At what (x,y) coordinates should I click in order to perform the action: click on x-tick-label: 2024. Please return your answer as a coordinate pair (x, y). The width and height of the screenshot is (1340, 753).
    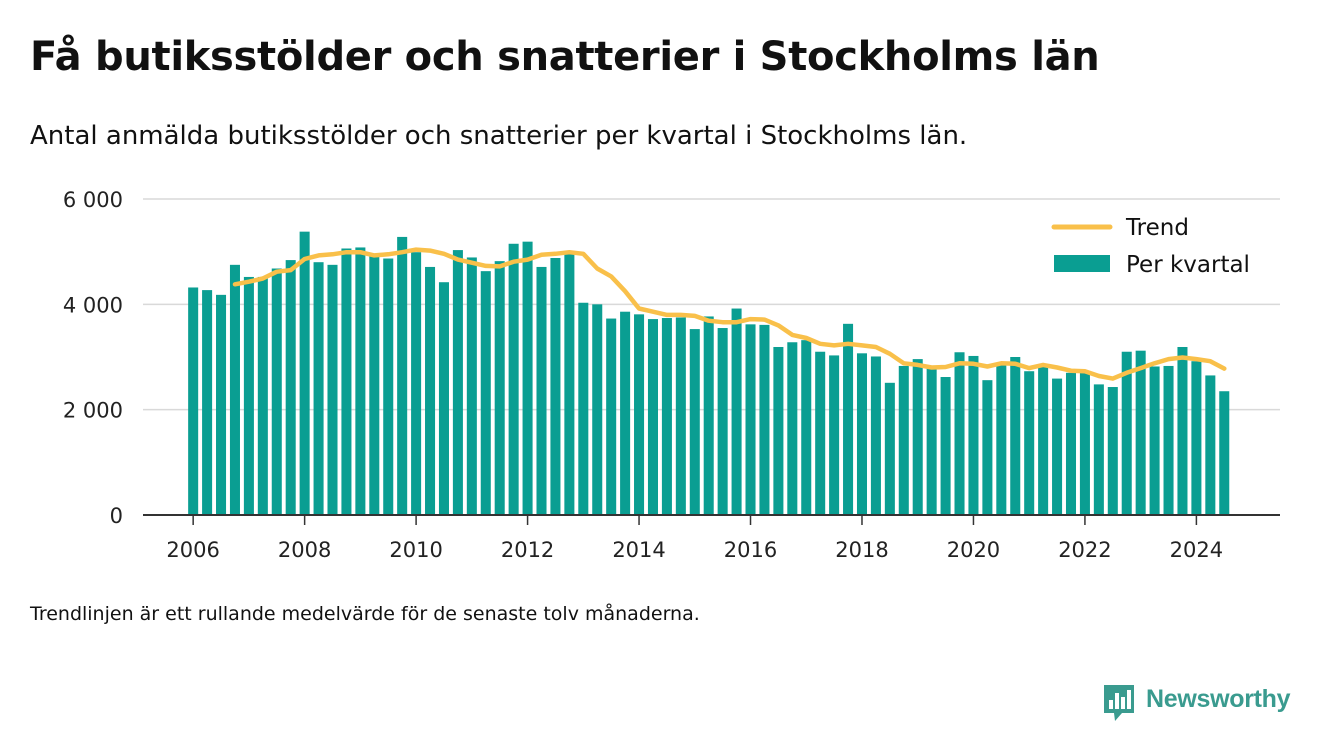
    Looking at the image, I should click on (1196, 550).